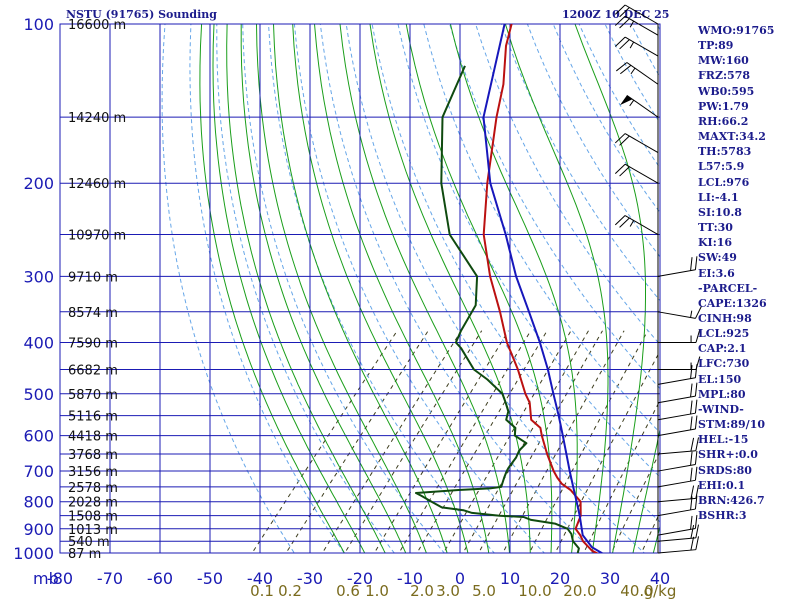  What do you see at coordinates (658, 279) in the screenshot?
I see `wind-barbs` at bounding box center [658, 279].